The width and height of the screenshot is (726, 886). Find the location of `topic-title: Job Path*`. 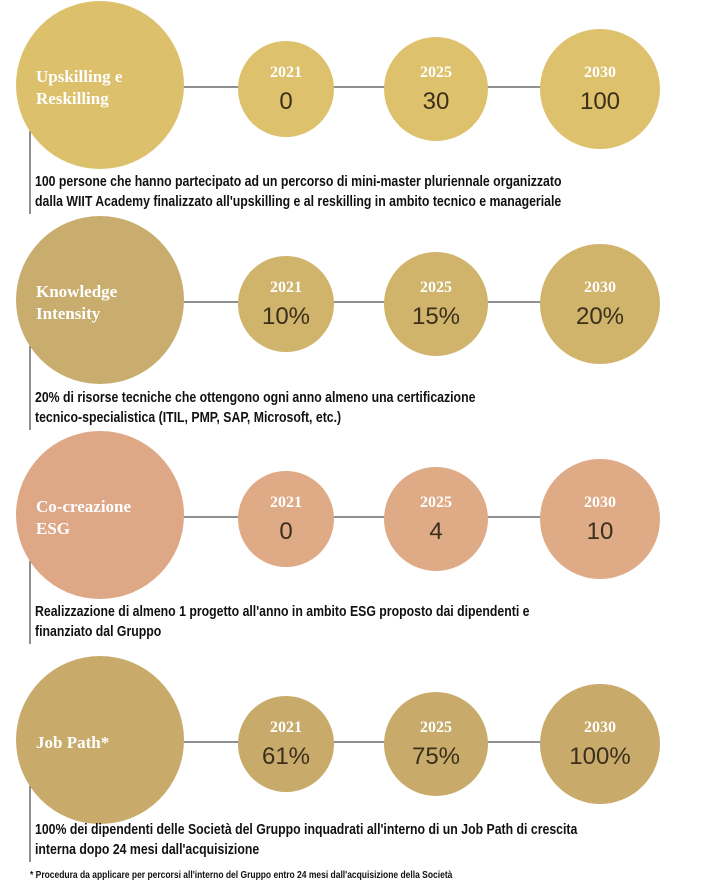

topic-title: Job Path* is located at coordinates (72, 742).